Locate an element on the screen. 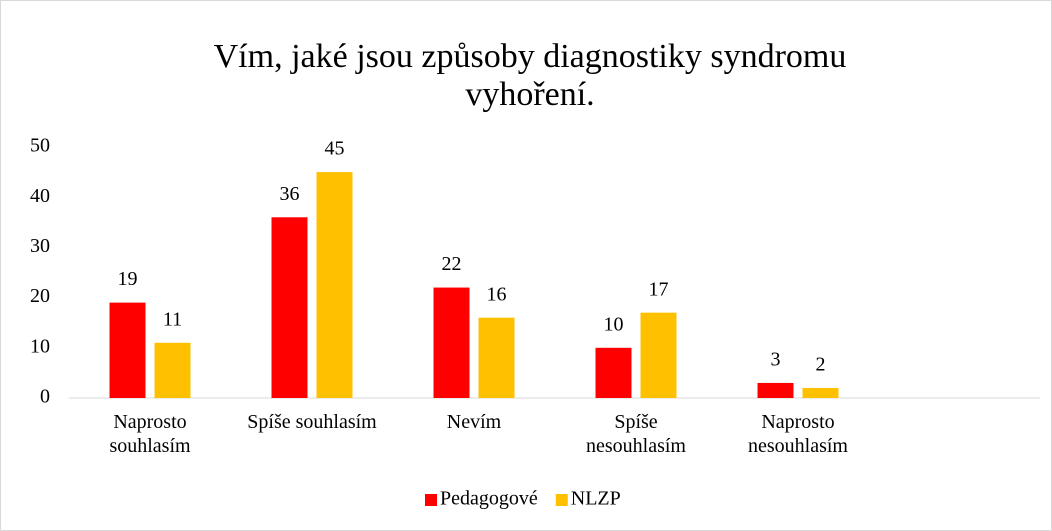  value-label: 17 is located at coordinates (659, 289).